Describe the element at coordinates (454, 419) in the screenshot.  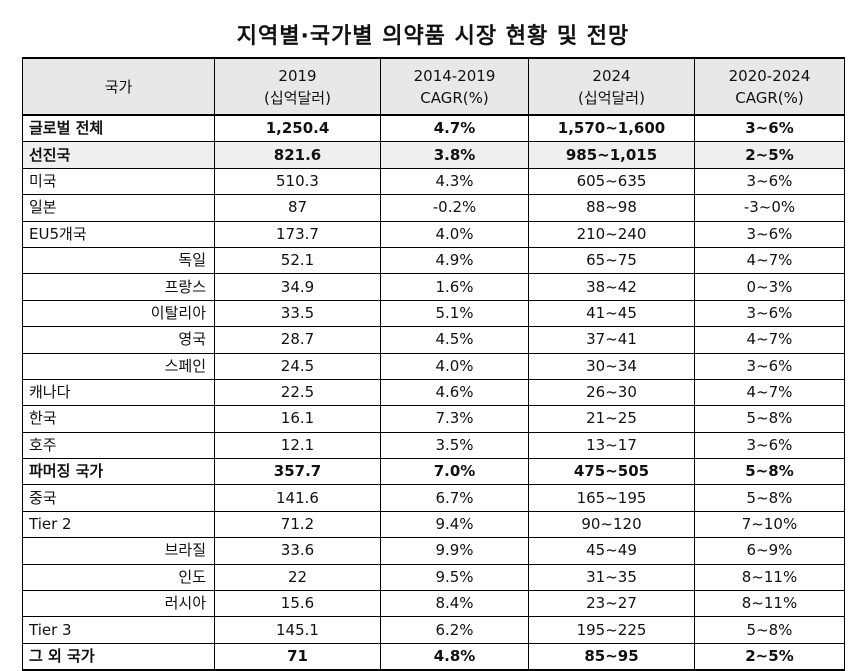
I see `cell-cagr-2014-2019: 7.3%` at that location.